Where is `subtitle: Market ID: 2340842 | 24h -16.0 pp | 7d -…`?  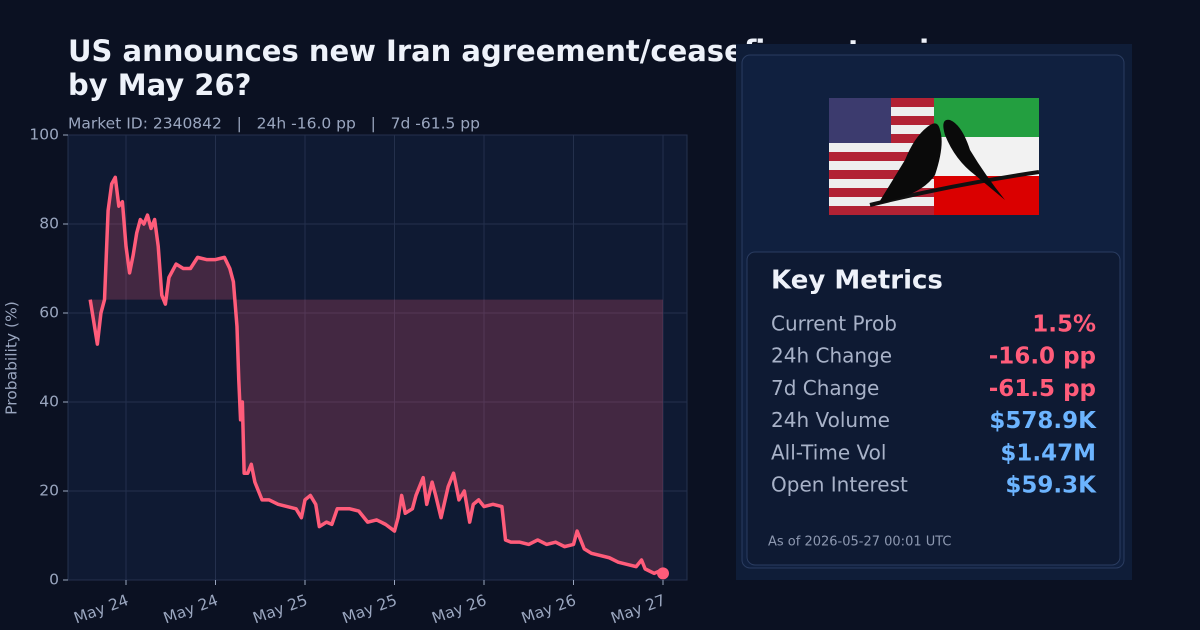 subtitle: Market ID: 2340842 | 24h -16.0 pp | 7d -… is located at coordinates (274, 124).